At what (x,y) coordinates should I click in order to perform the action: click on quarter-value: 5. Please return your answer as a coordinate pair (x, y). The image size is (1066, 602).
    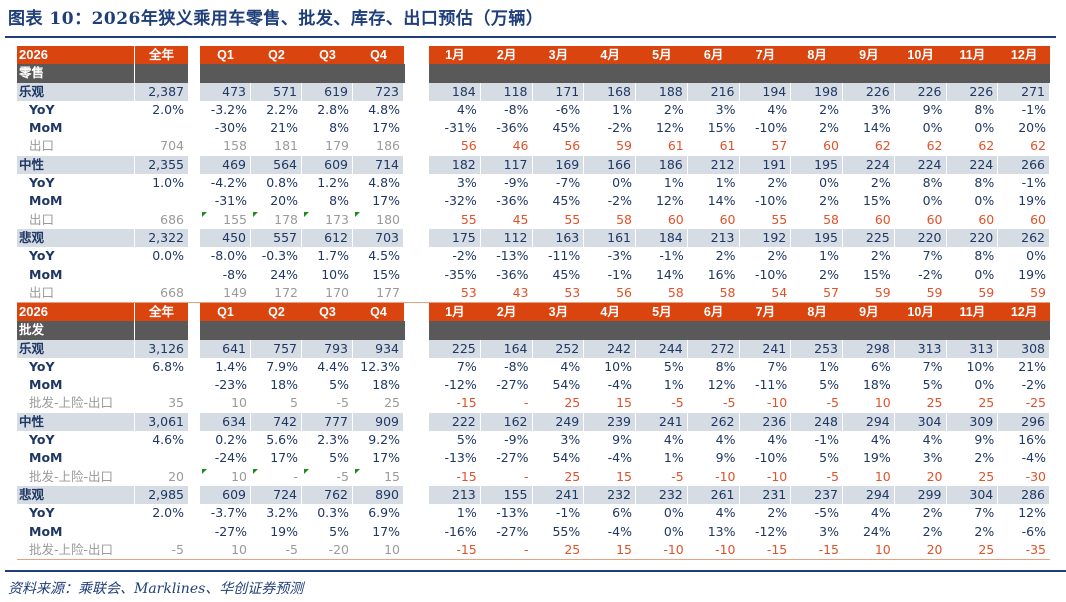
    Looking at the image, I should click on (294, 403).